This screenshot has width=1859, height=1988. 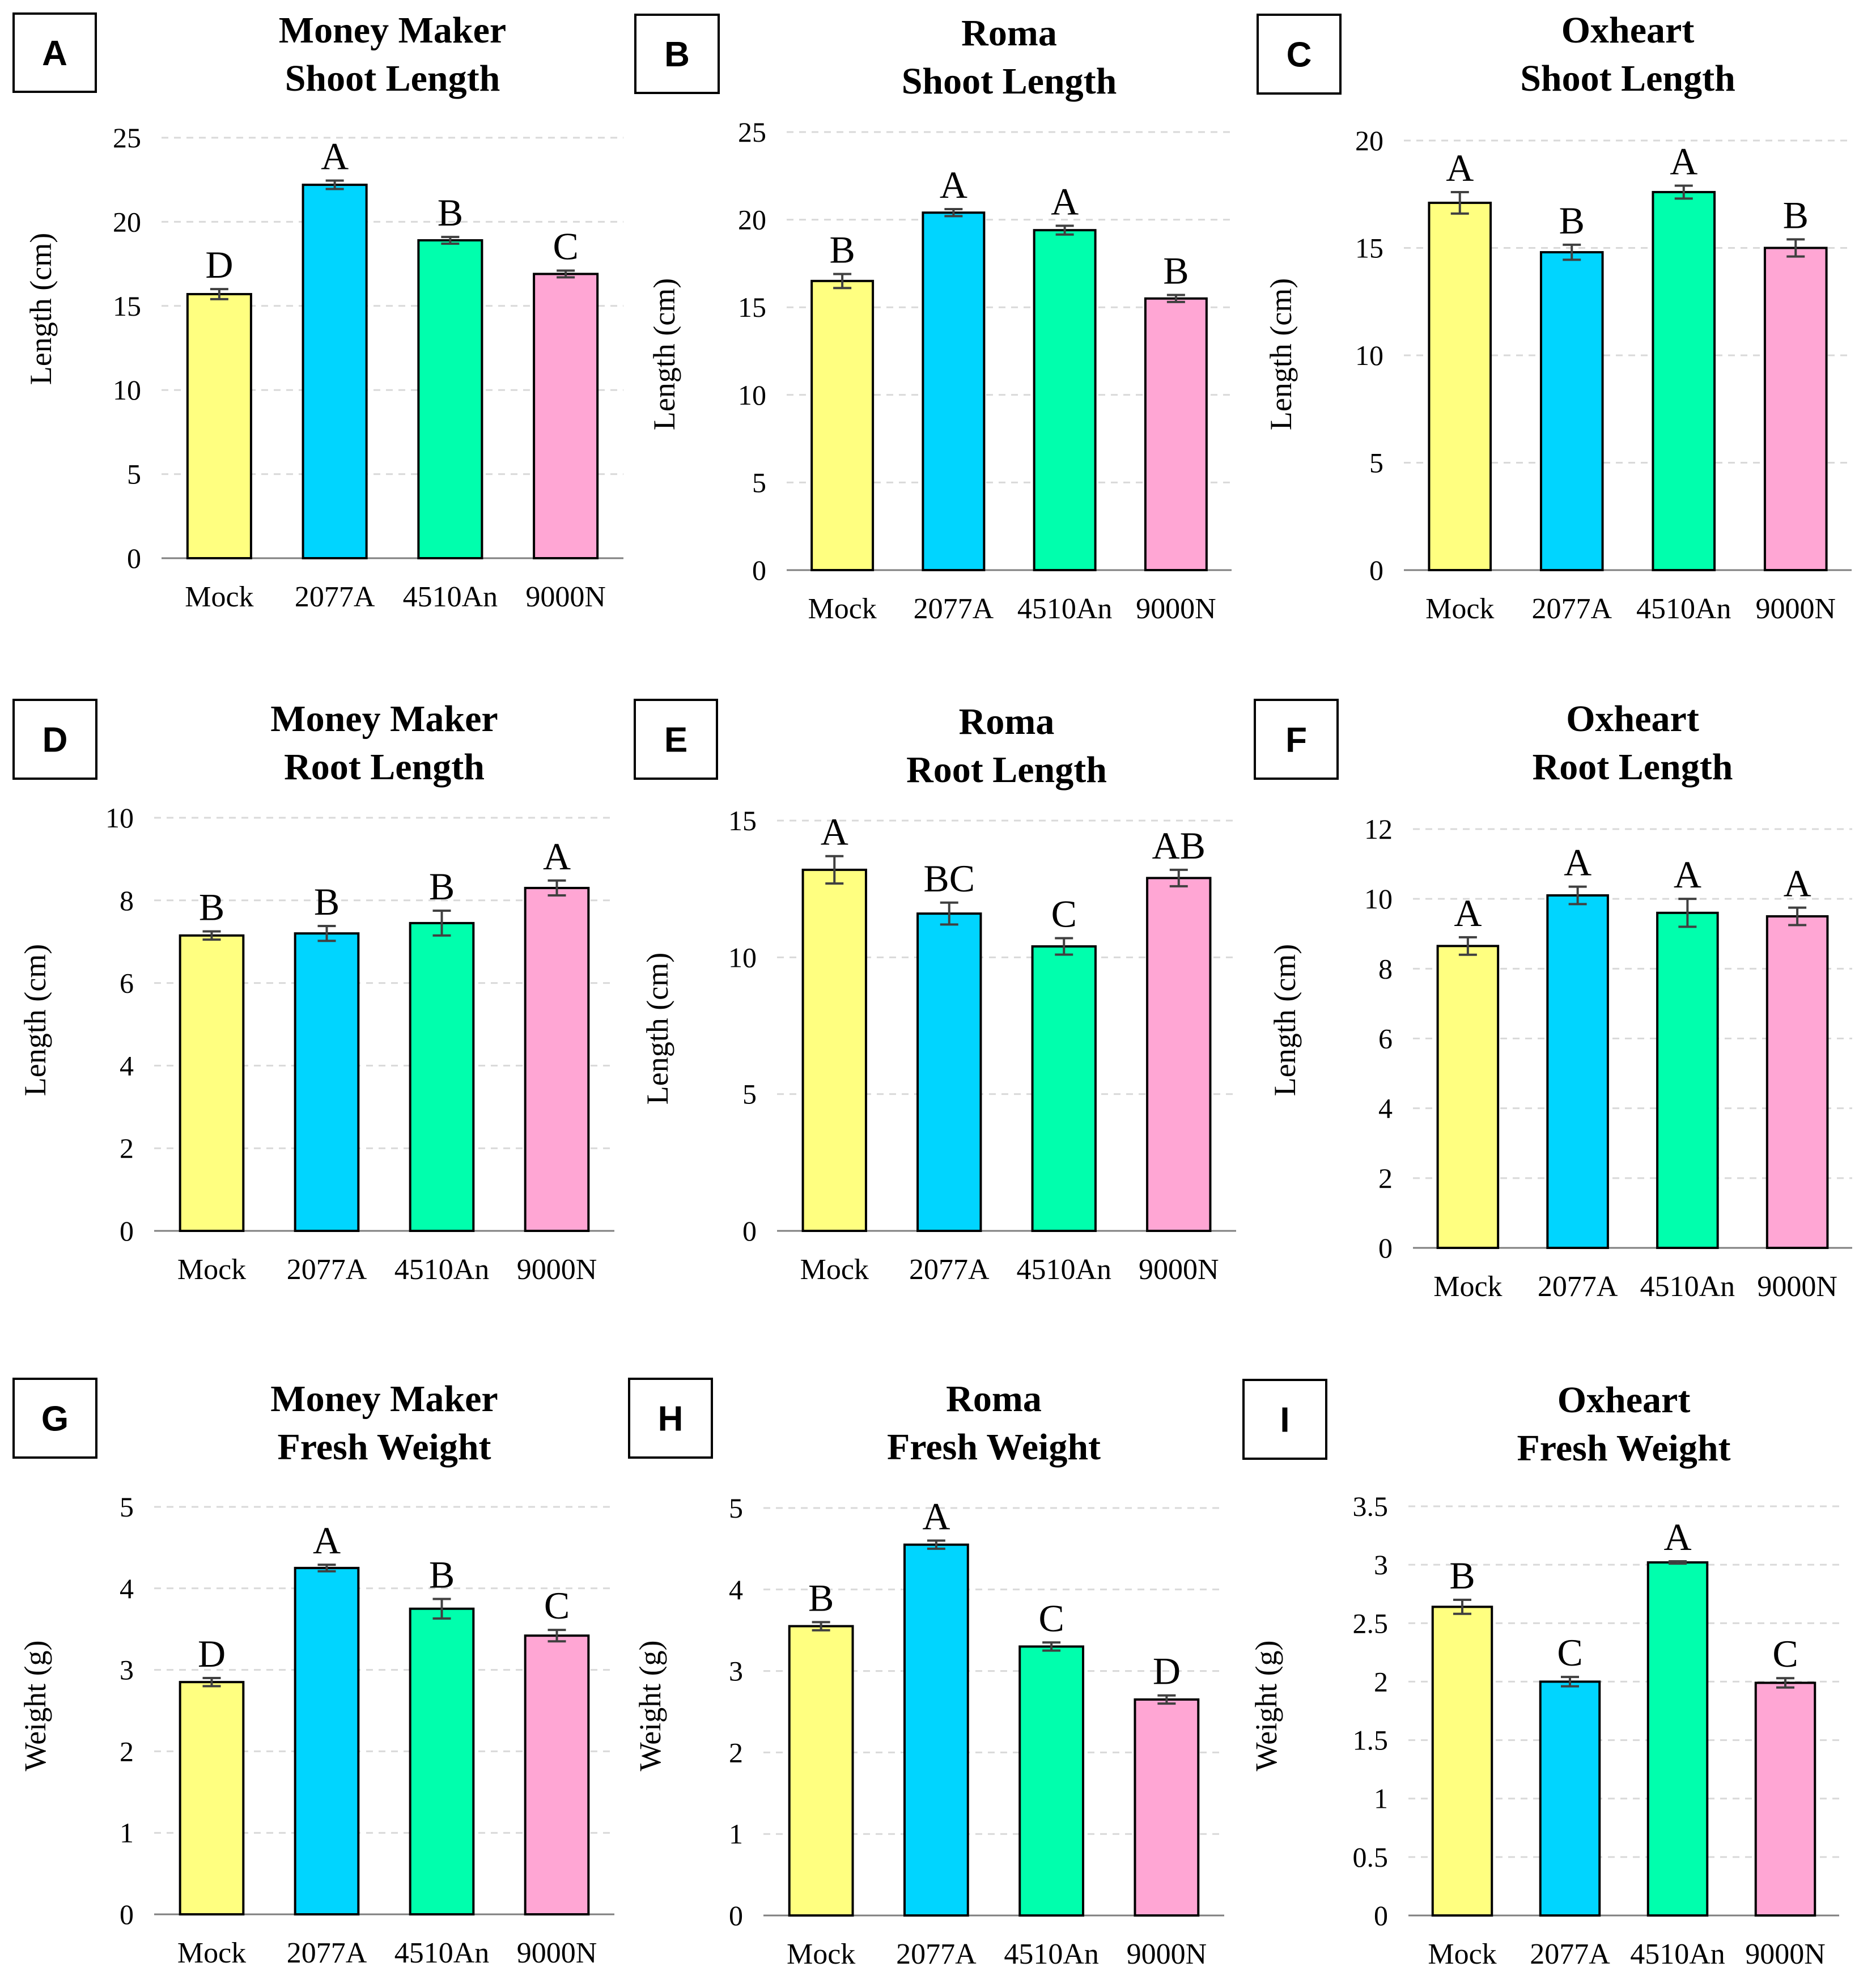 What do you see at coordinates (392, 78) in the screenshot?
I see `chart-subtitle: Shoot Length` at bounding box center [392, 78].